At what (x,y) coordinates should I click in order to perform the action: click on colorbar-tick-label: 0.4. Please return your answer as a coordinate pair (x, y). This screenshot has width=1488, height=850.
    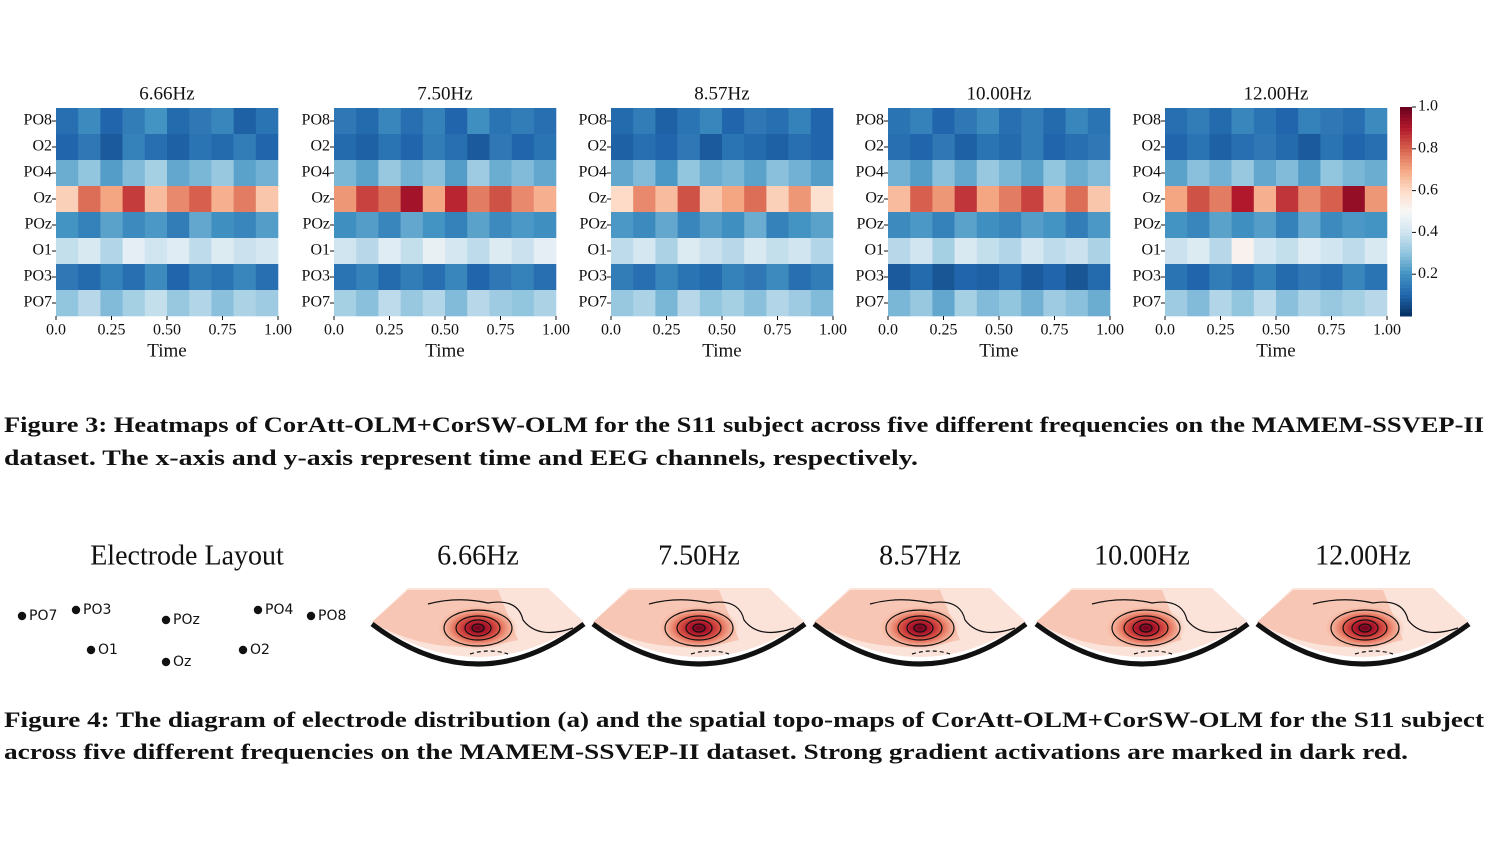
    Looking at the image, I should click on (1428, 231).